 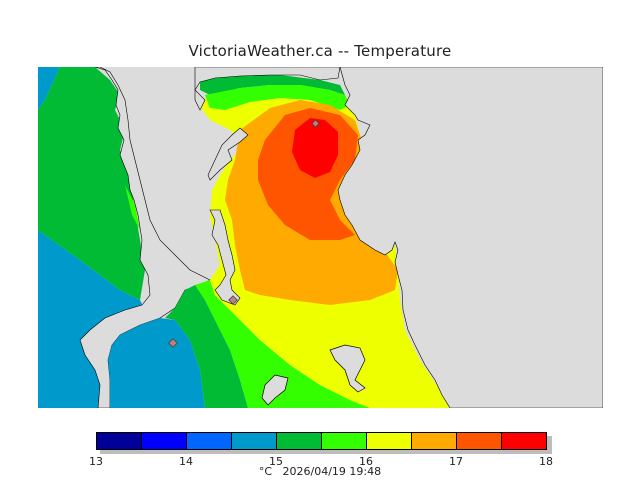 I want to click on temperature-legend, so click(x=321, y=441).